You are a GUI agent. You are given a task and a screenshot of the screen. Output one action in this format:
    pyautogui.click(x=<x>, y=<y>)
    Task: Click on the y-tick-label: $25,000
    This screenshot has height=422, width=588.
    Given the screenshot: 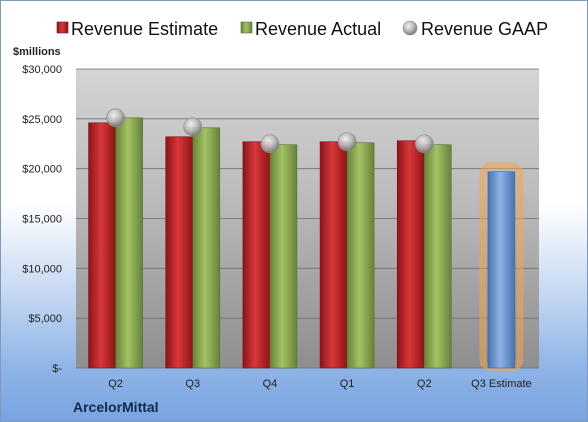 What is the action you would take?
    pyautogui.click(x=42, y=120)
    